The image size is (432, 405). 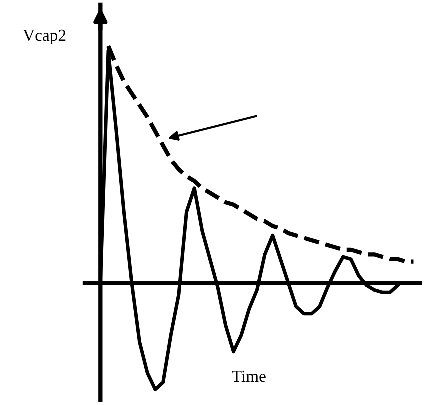 What do you see at coordinates (249, 376) in the screenshot?
I see `x-axis-title: Time` at bounding box center [249, 376].